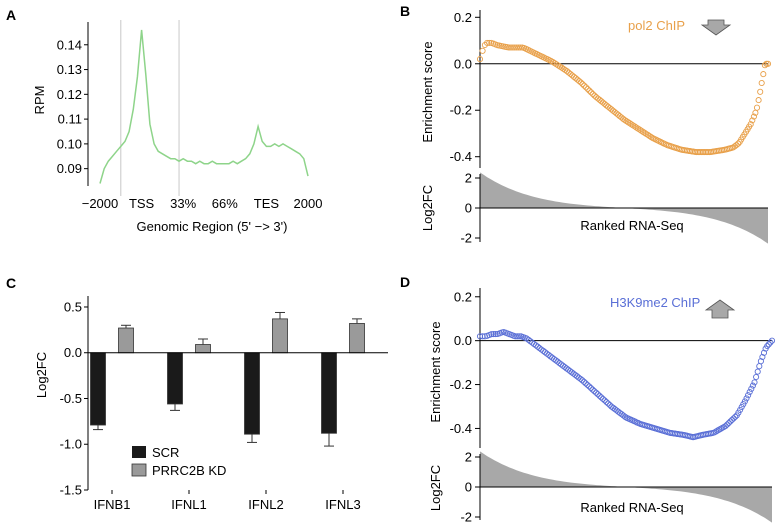 Image resolution: width=779 pixels, height=528 pixels. Describe the element at coordinates (100, 203) in the screenshot. I see `a-x-tick-label: −2000` at that location.